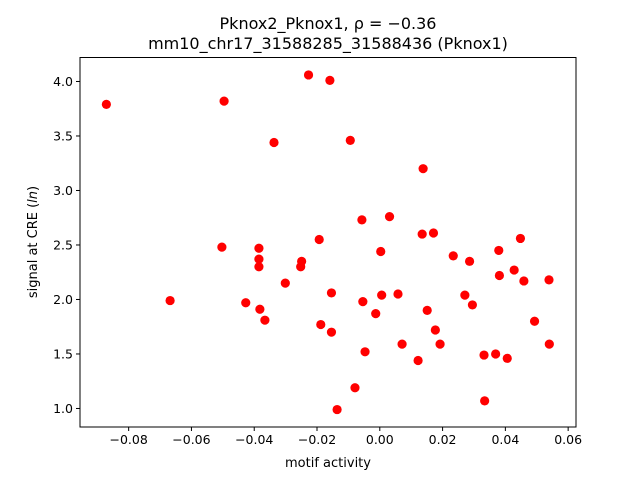 This screenshot has width=640, height=480. Describe the element at coordinates (63, 190) in the screenshot. I see `y-tick-label: 3.0` at that location.